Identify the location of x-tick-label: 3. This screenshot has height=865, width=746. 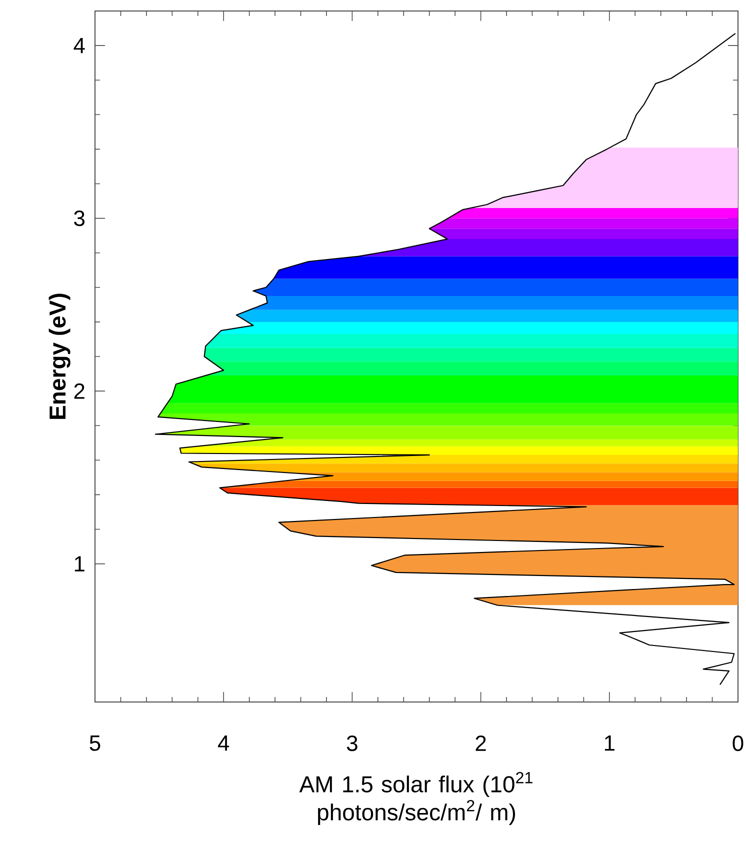
(352, 744).